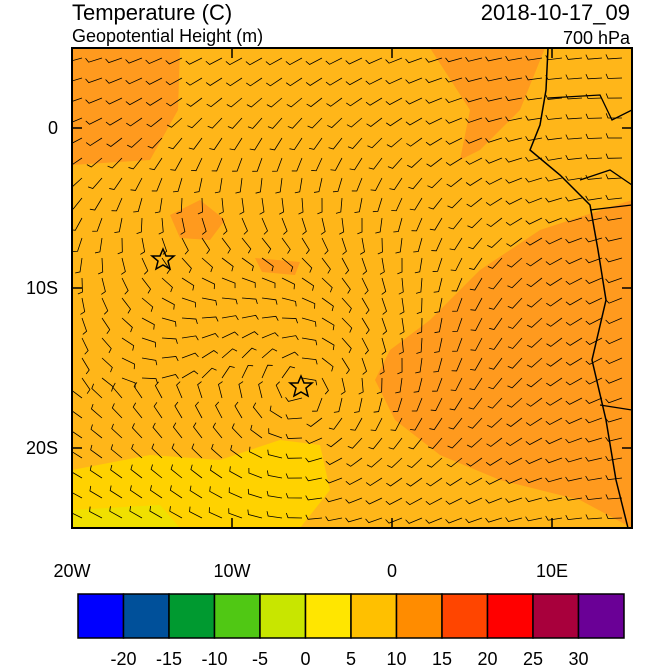 This screenshot has width=650, height=672. I want to click on colorbar-label: 15, so click(442, 658).